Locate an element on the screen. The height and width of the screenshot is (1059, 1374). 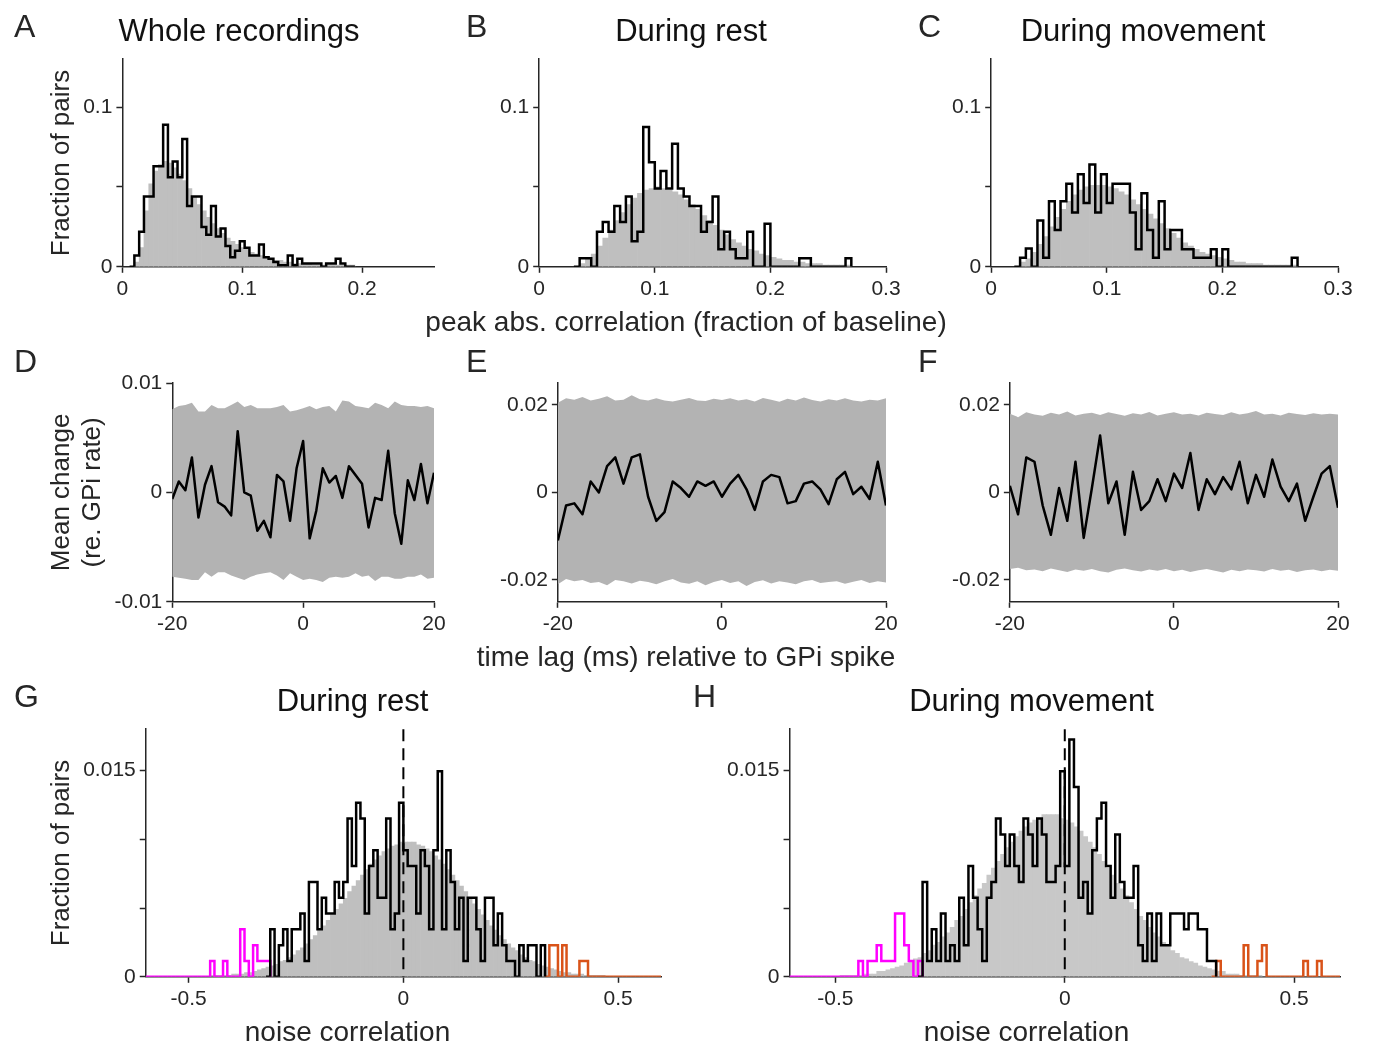
text: E is located at coordinates (477, 360).